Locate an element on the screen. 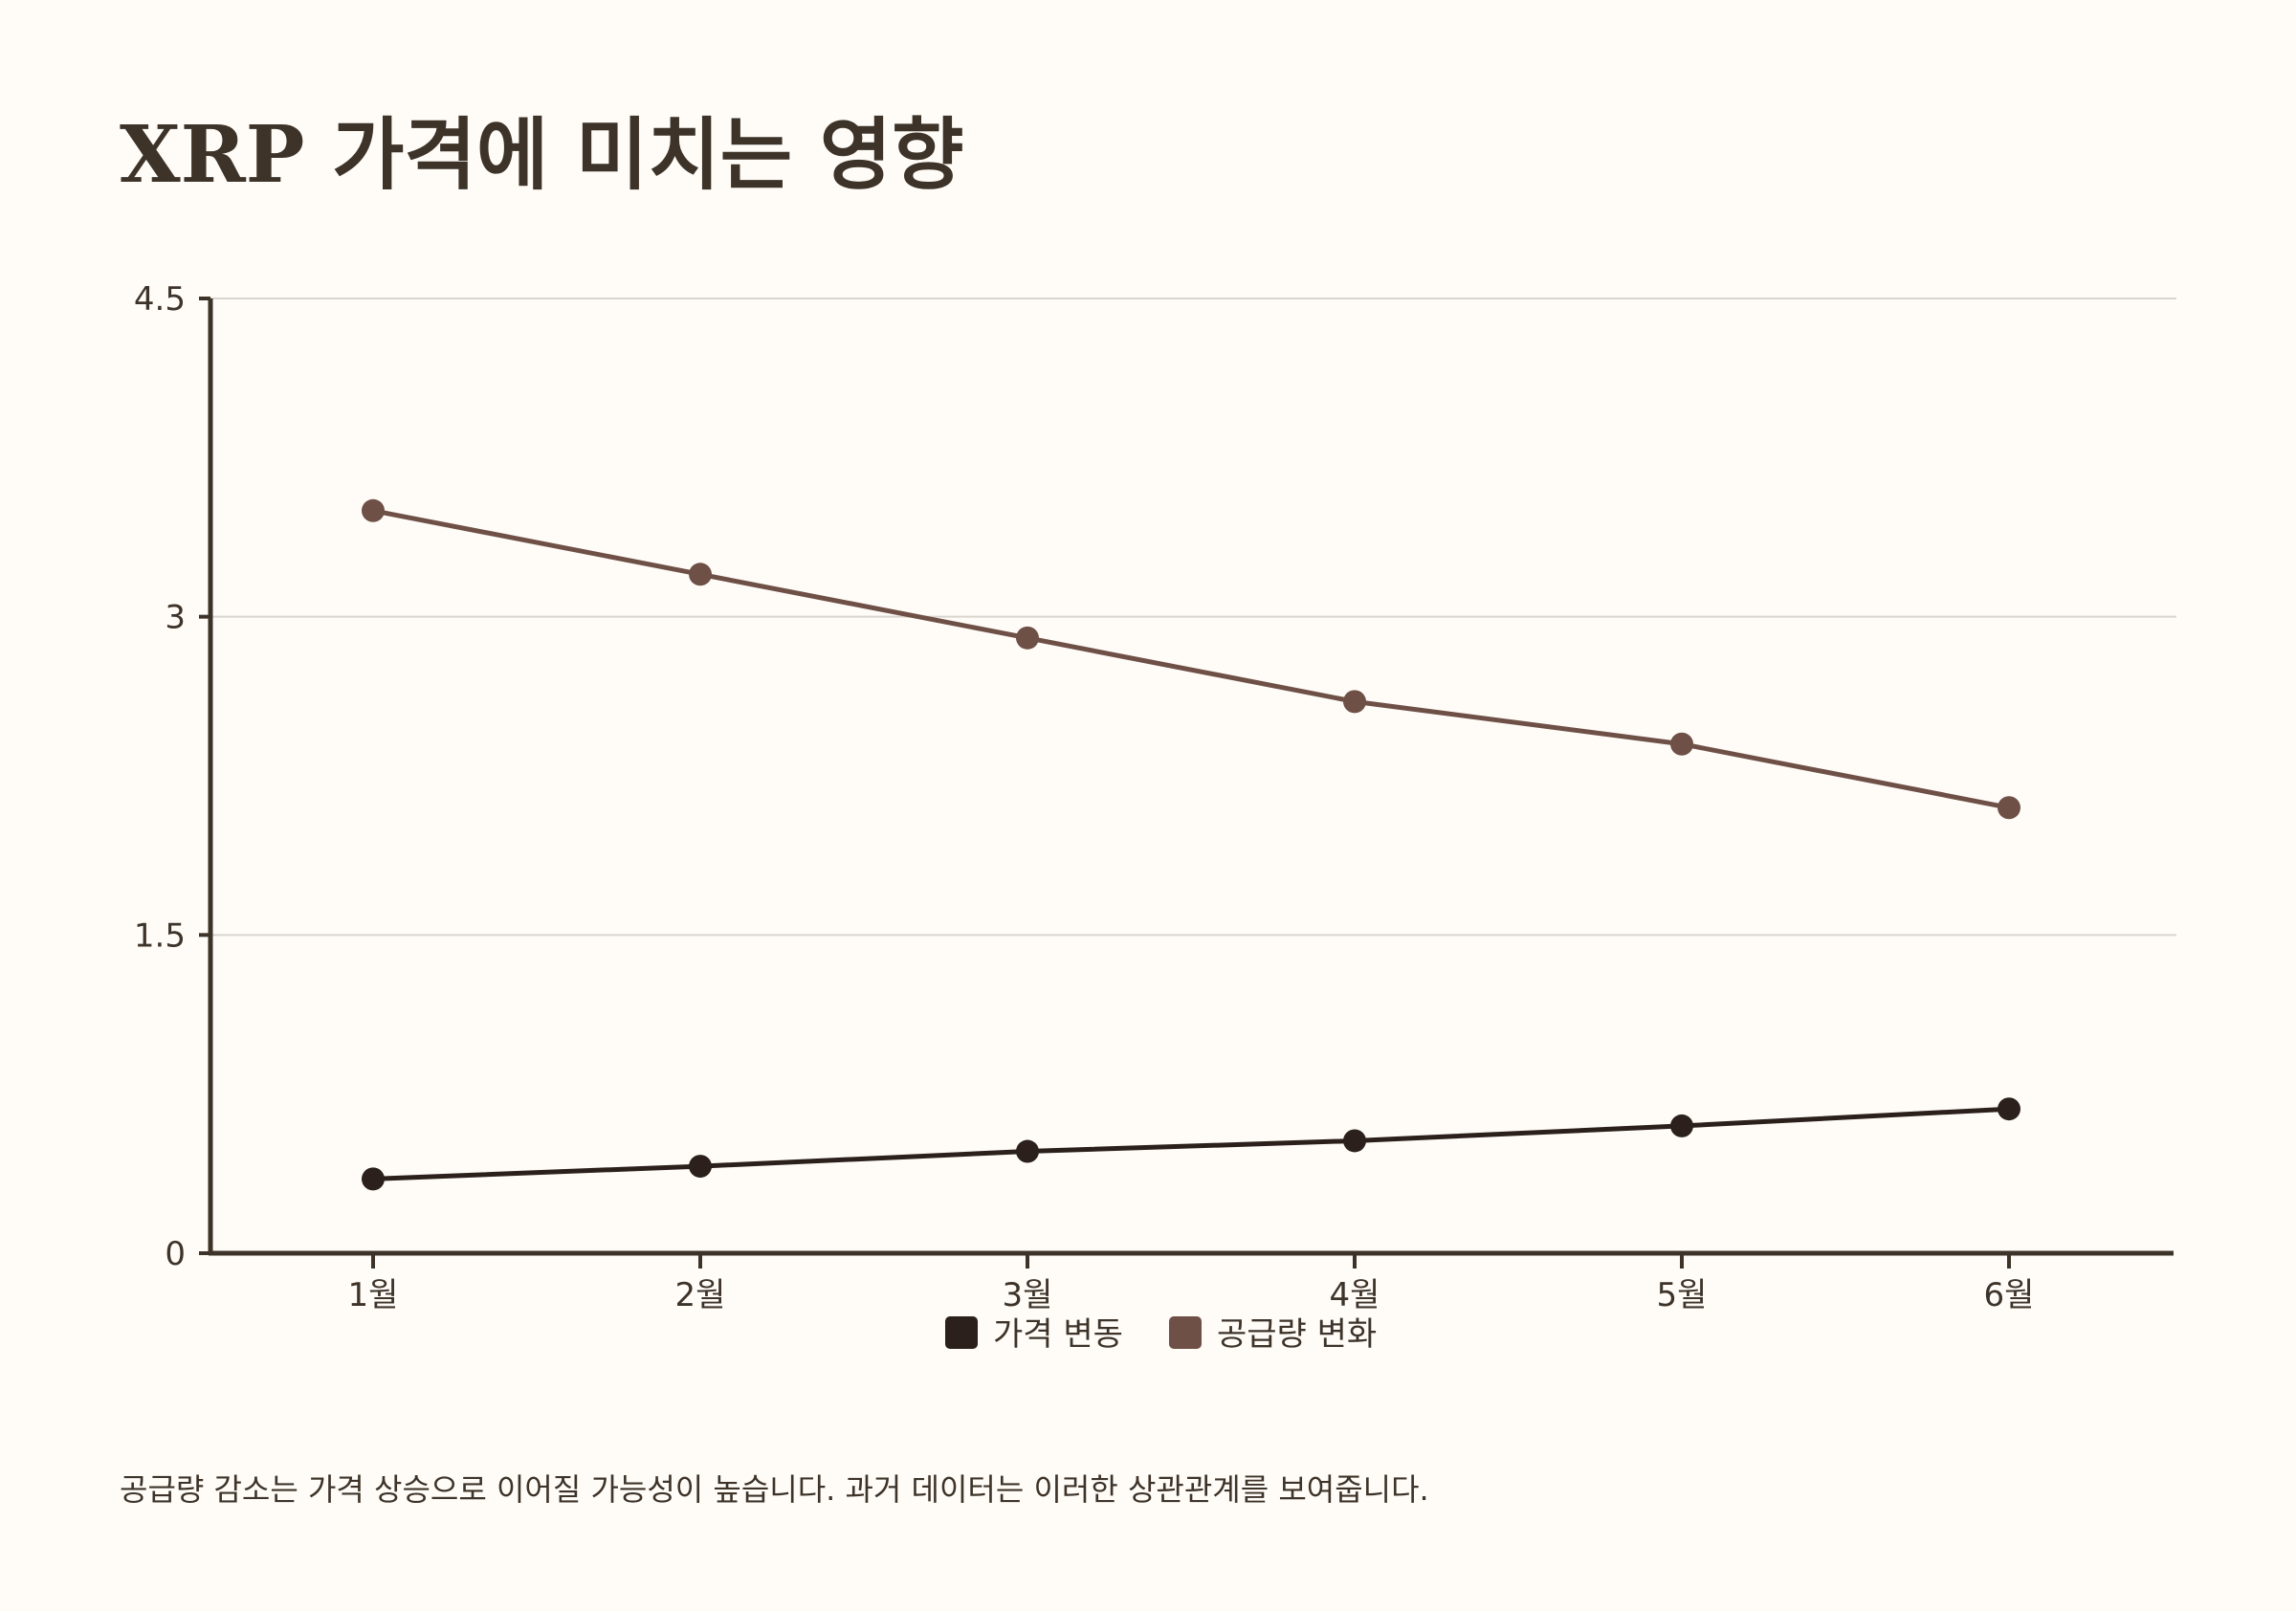 The width and height of the screenshot is (2296, 1611). legend-item-1: 가격 변동 is located at coordinates (1034, 1334).